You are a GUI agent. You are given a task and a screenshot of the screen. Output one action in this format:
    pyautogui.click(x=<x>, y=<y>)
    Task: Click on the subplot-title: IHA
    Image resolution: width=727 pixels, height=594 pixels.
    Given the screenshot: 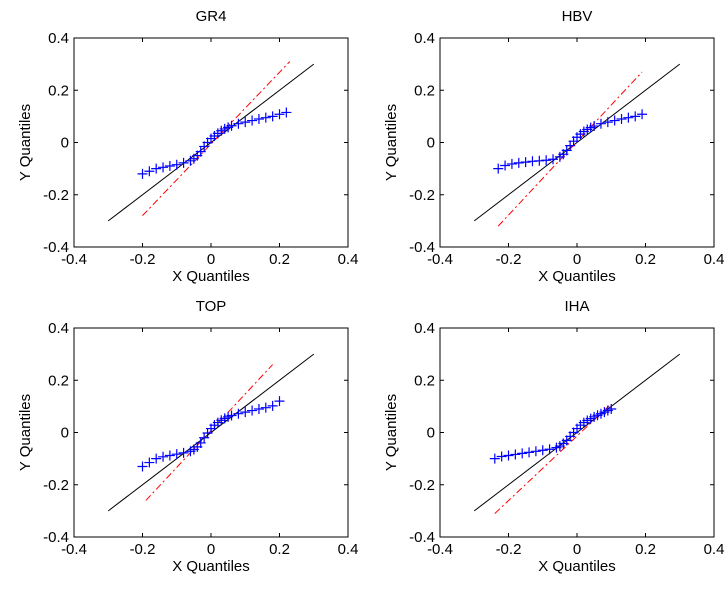 What is the action you would take?
    pyautogui.click(x=576, y=306)
    